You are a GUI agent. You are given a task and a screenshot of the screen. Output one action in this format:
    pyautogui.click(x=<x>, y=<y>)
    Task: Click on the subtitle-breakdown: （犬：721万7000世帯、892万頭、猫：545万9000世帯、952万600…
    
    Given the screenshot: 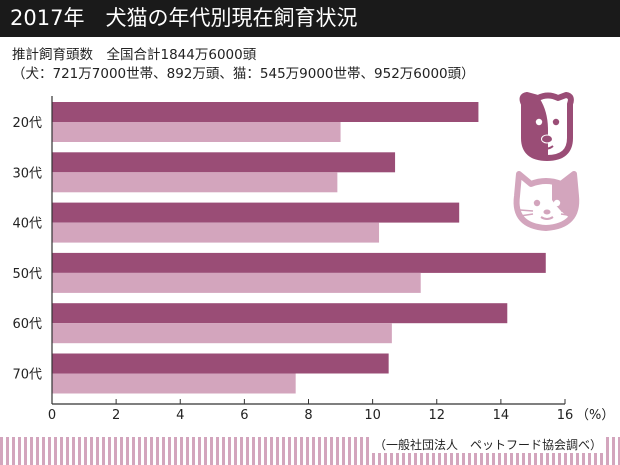 What is the action you would take?
    pyautogui.click(x=243, y=74)
    